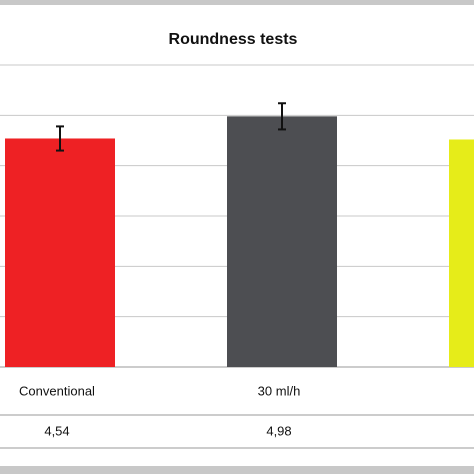 Image resolution: width=474 pixels, height=474 pixels. Describe the element at coordinates (237, 470) in the screenshot. I see `bottom-border` at that location.